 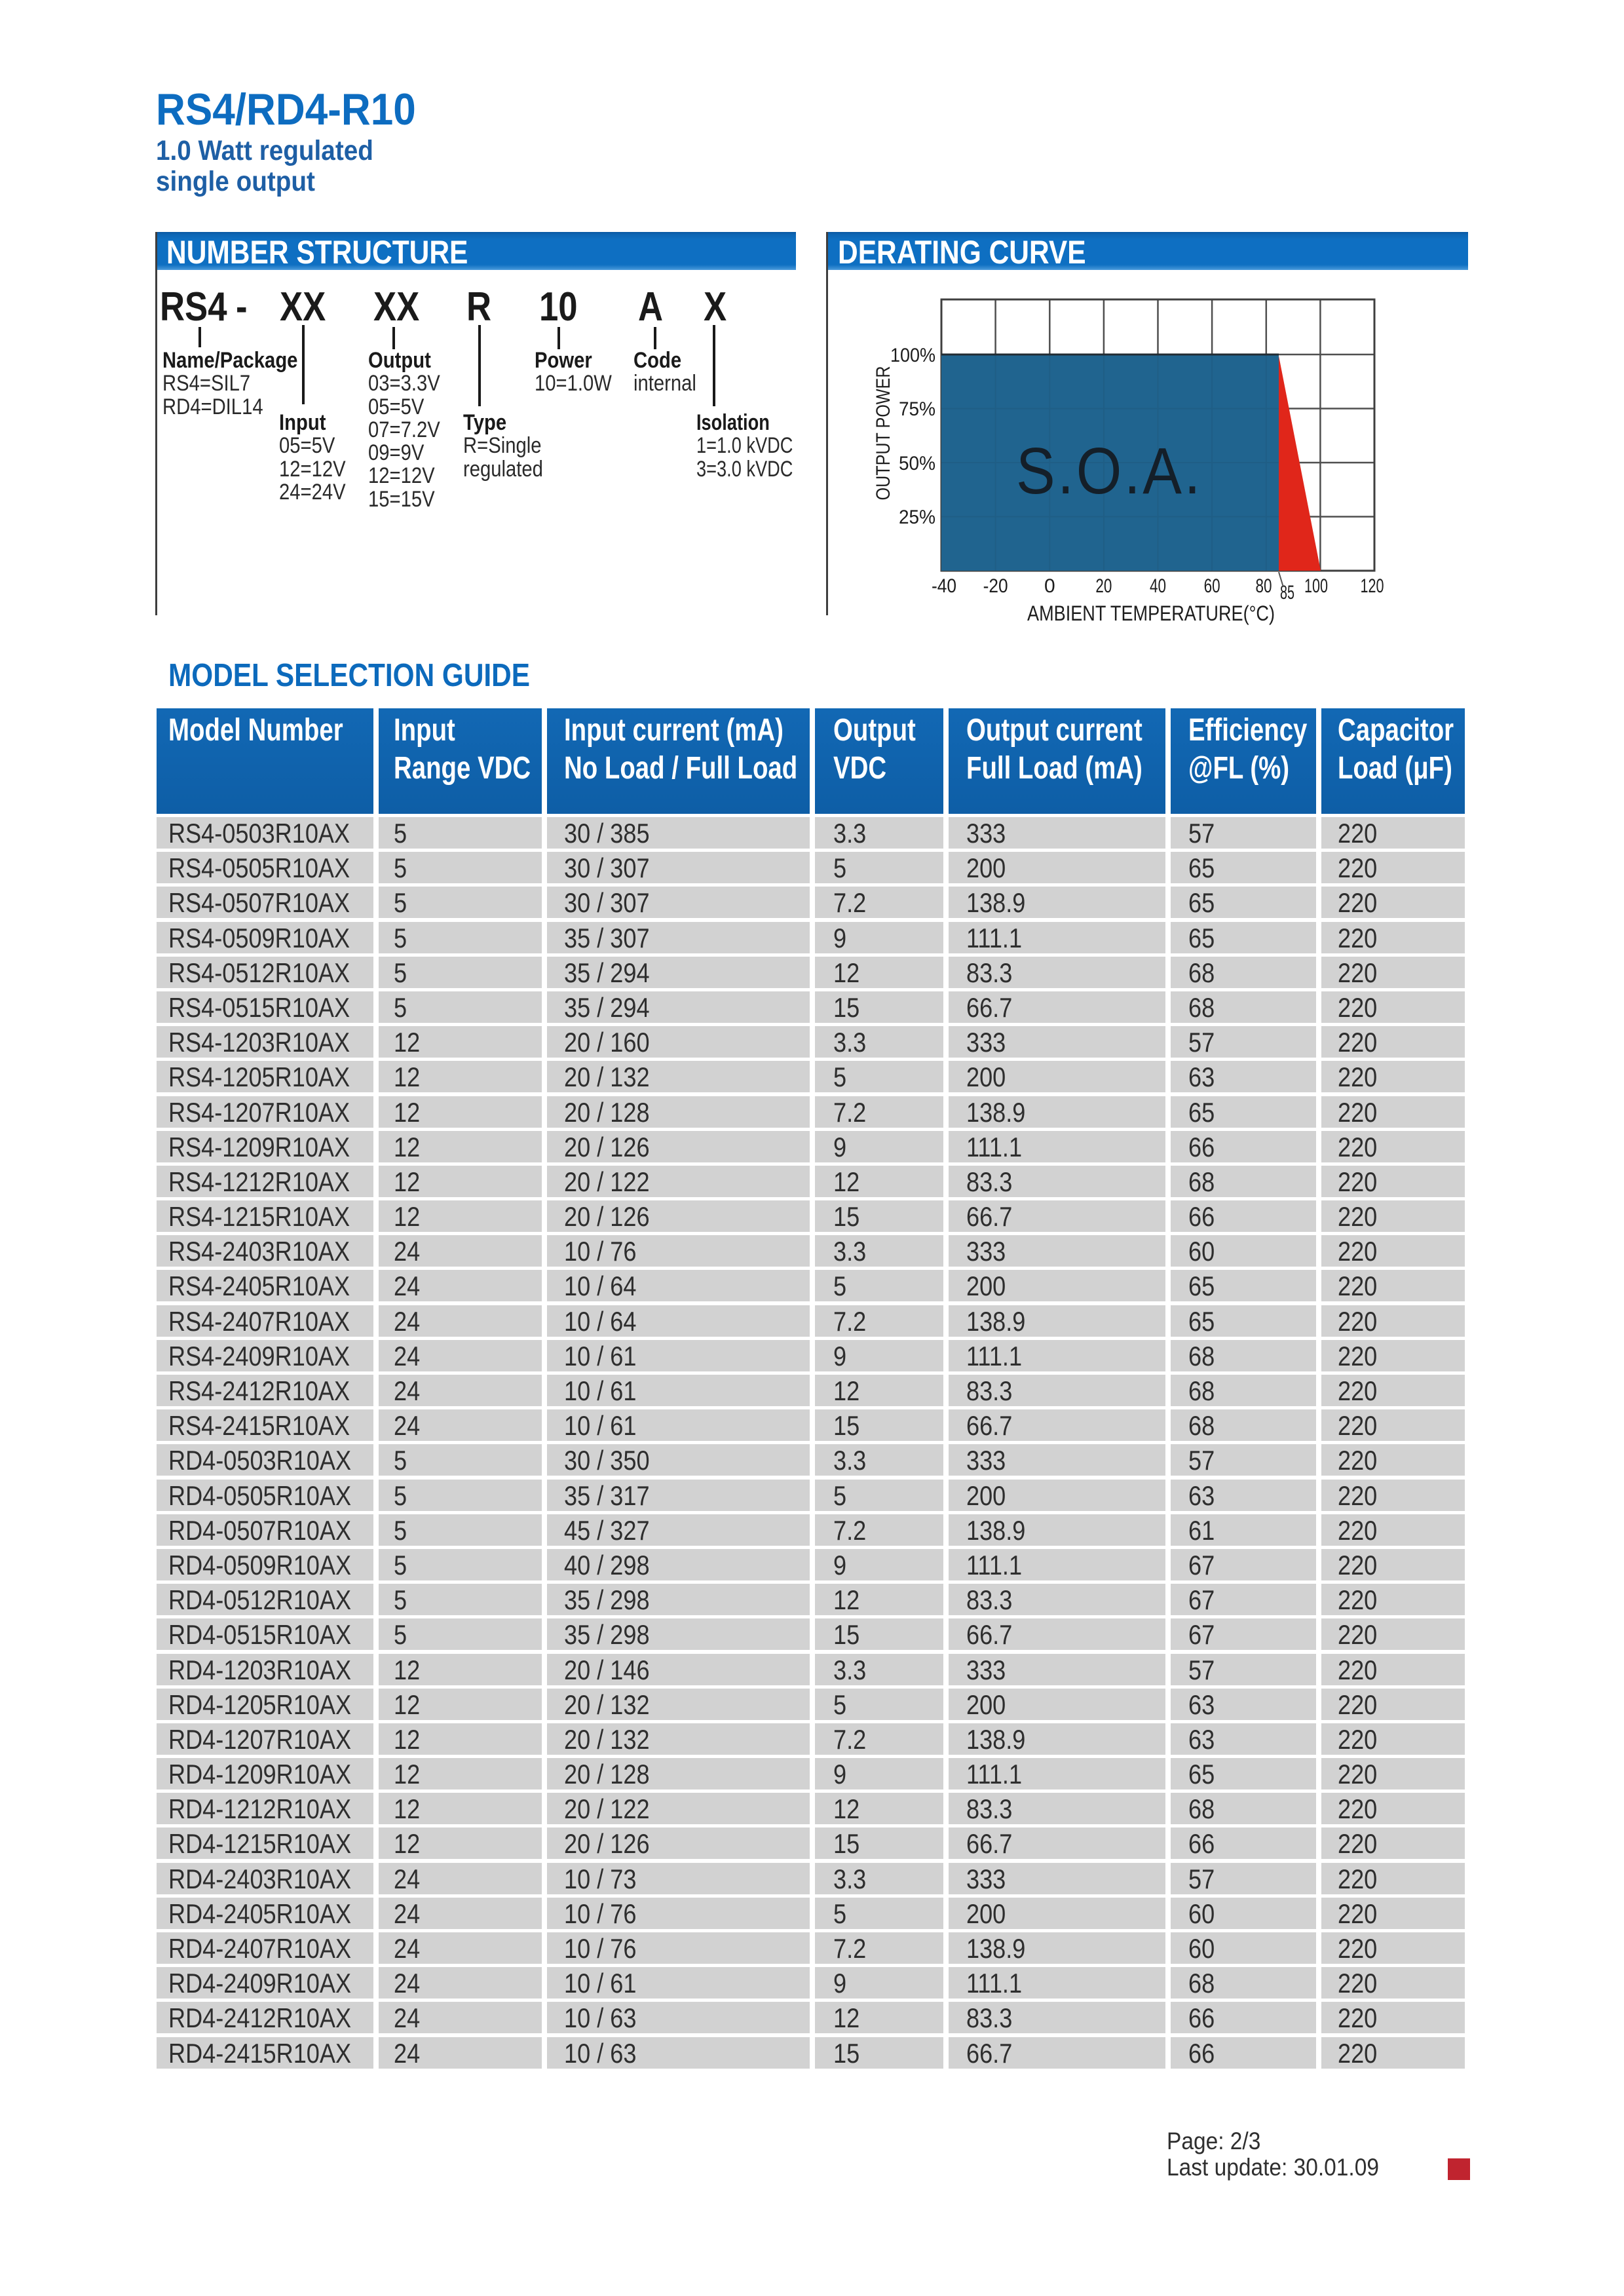 What do you see at coordinates (1264, 586) in the screenshot?
I see `svg-text: 80` at bounding box center [1264, 586].